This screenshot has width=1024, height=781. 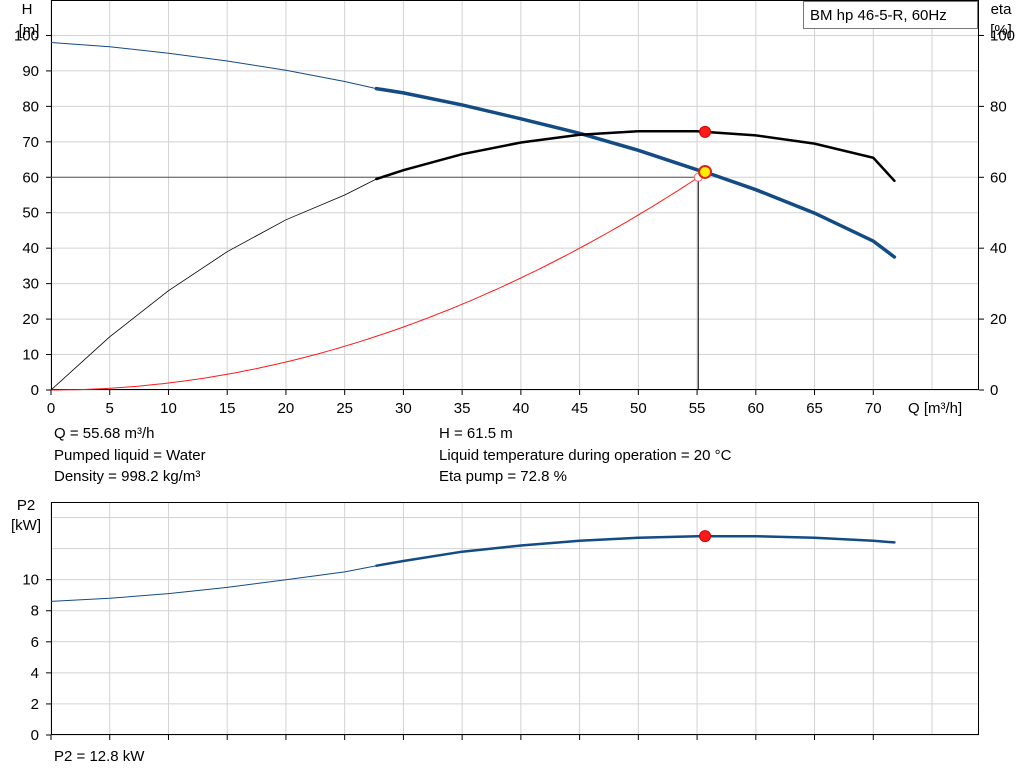 What do you see at coordinates (26, 525) in the screenshot?
I see `y-axis-unit: [kW]` at bounding box center [26, 525].